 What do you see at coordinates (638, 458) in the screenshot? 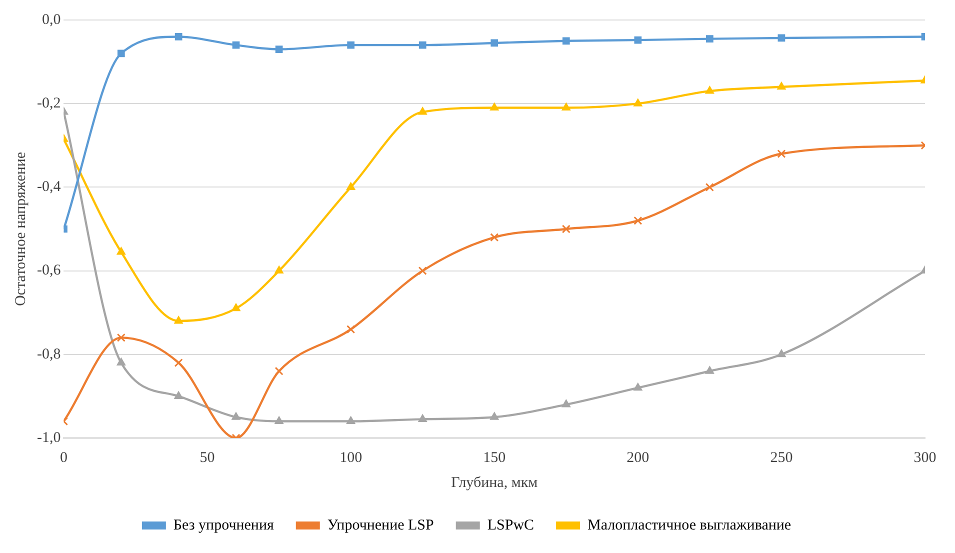
I see `x-tick-label: 200` at bounding box center [638, 458].